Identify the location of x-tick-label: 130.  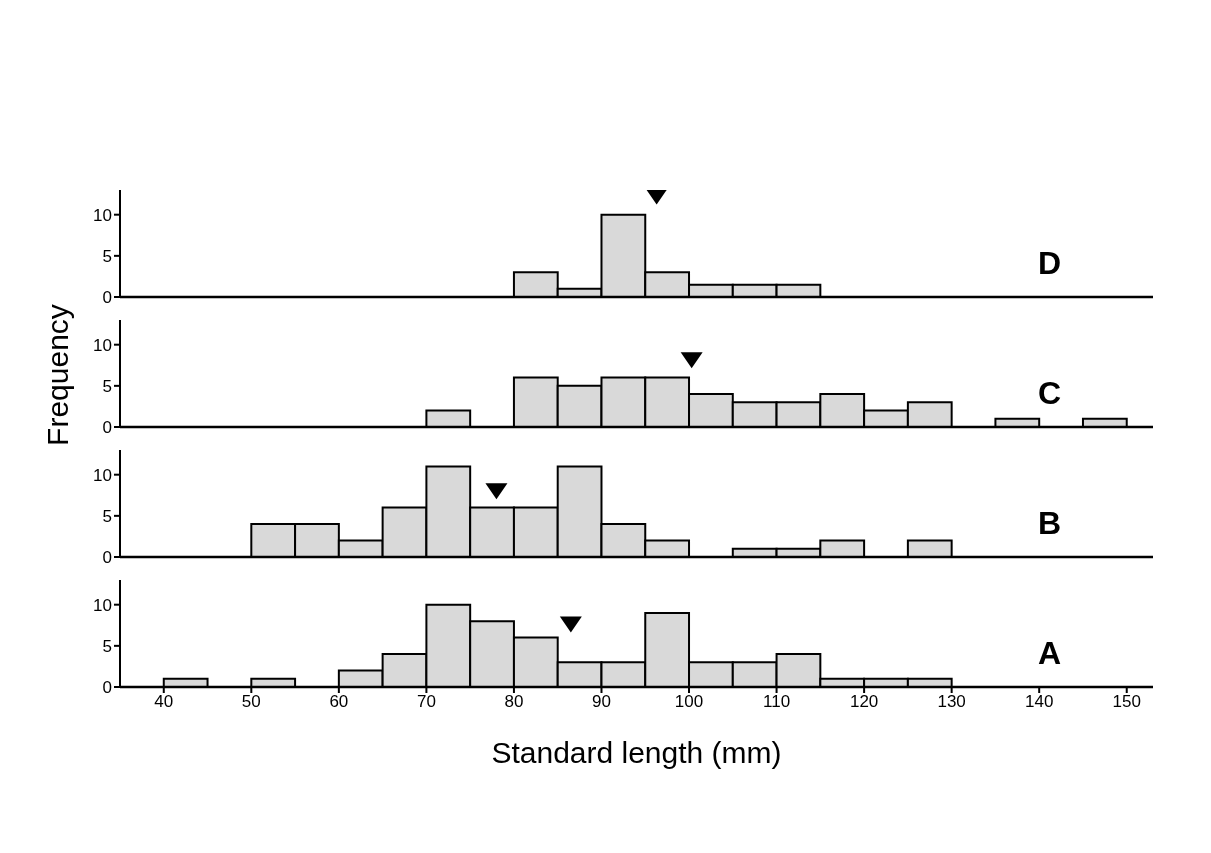
(951, 702).